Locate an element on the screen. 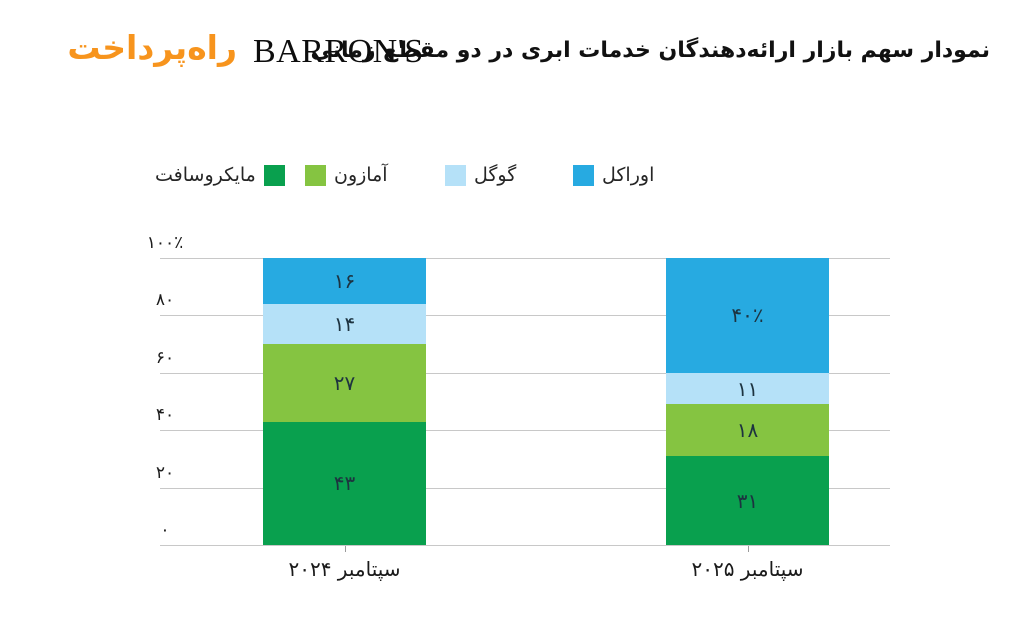 This screenshot has height=640, width=1024. segment-value-label: ۱۶ is located at coordinates (344, 280).